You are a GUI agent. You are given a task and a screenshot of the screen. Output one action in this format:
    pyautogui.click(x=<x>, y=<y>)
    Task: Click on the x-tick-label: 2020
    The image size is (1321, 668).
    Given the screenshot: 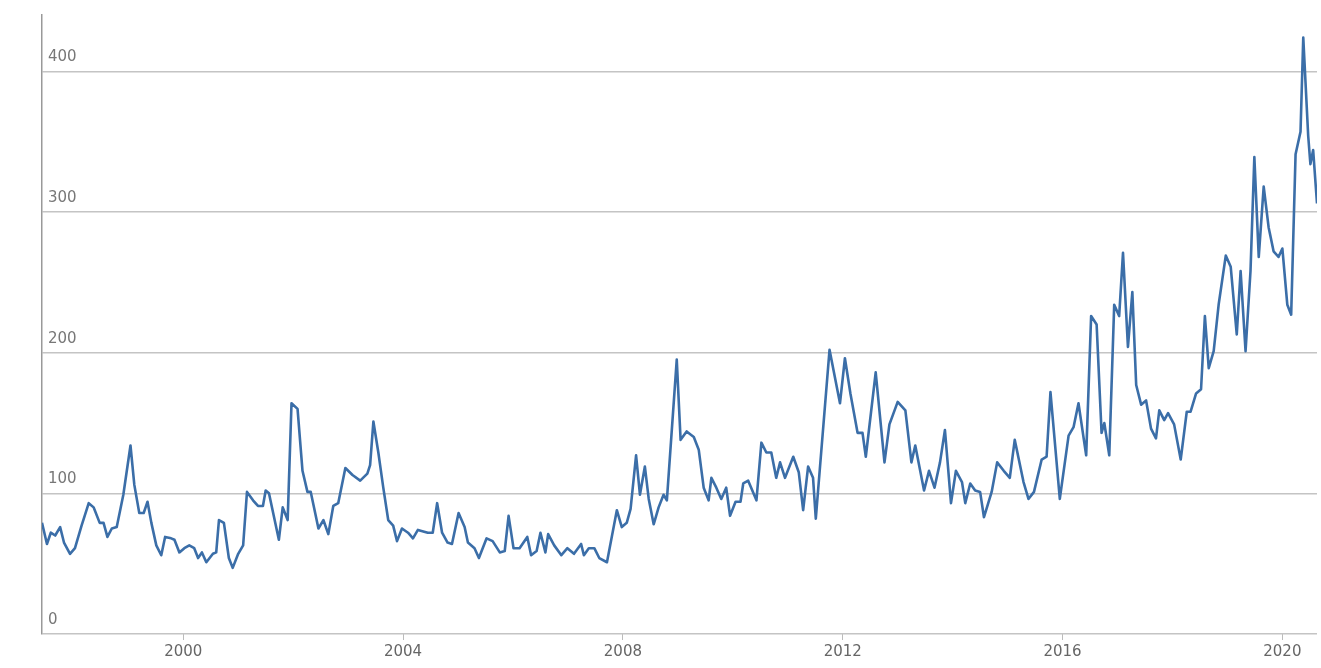 What is the action you would take?
    pyautogui.click(x=1282, y=650)
    